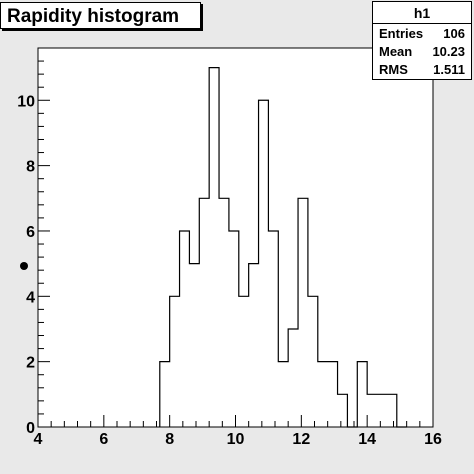 The height and width of the screenshot is (474, 474). Describe the element at coordinates (422, 13) in the screenshot. I see `stats-histogram-name: h1` at that location.